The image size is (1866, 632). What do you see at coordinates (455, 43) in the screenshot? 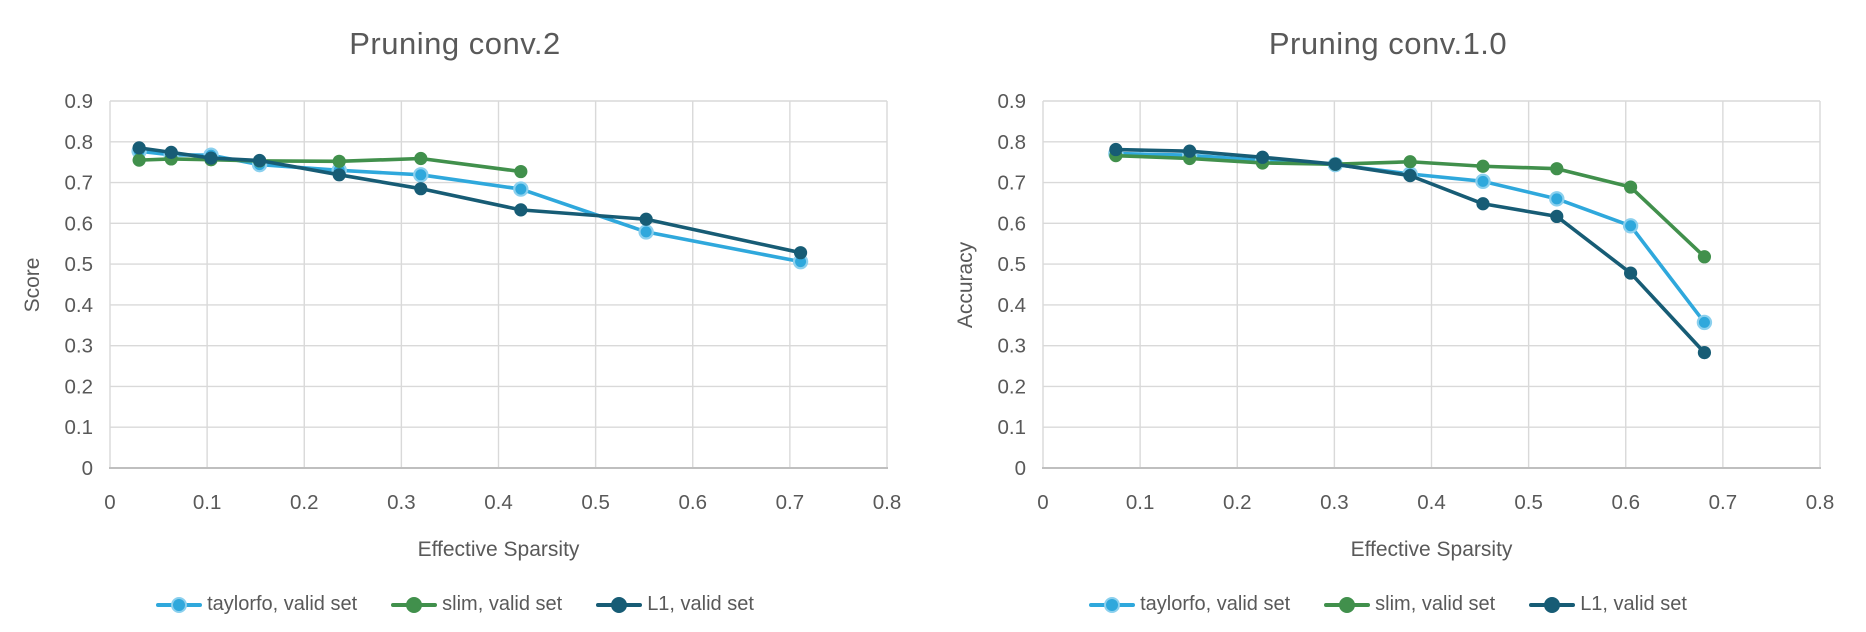
I see `chart-title: Pruning conv.2` at bounding box center [455, 43].